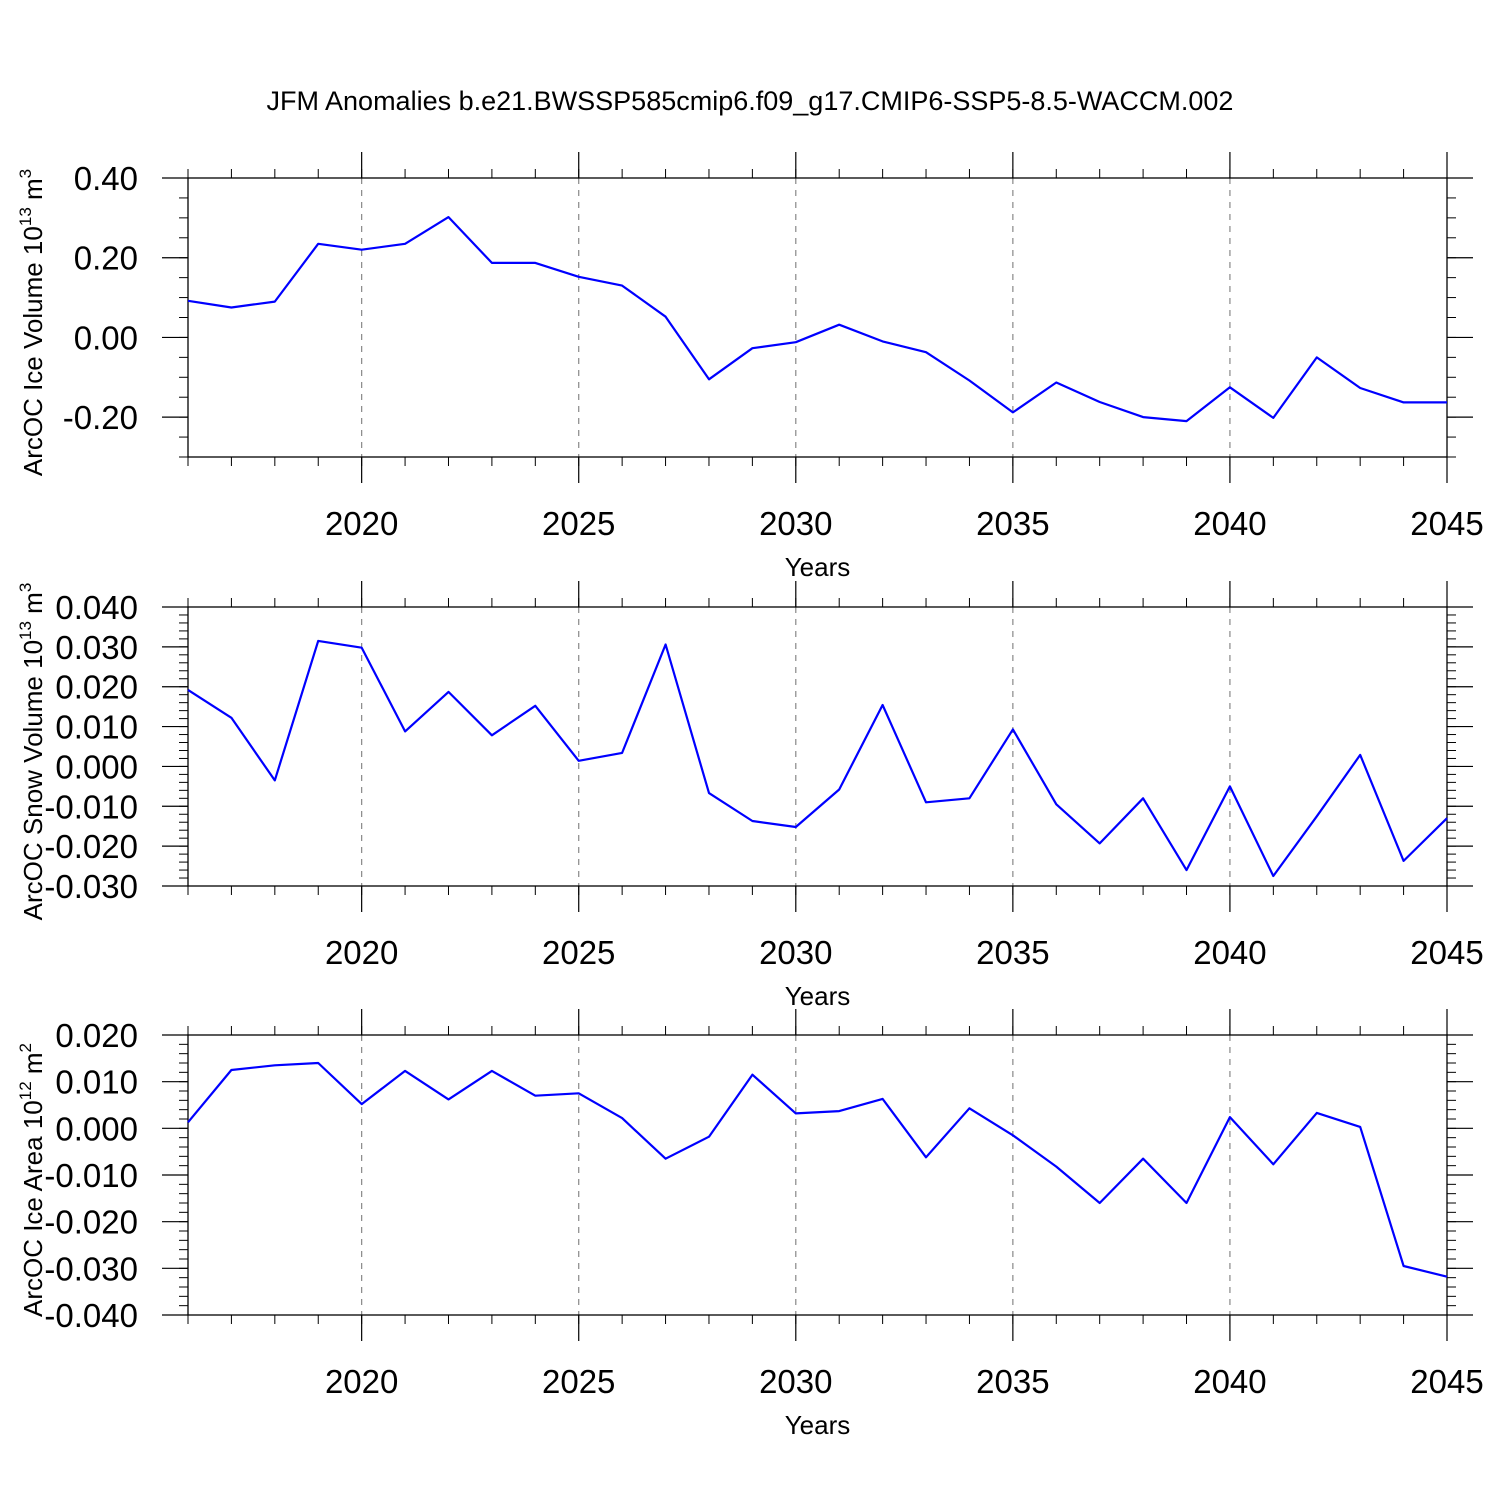  I want to click on y-tick-label: -0.040, so click(91, 1315).